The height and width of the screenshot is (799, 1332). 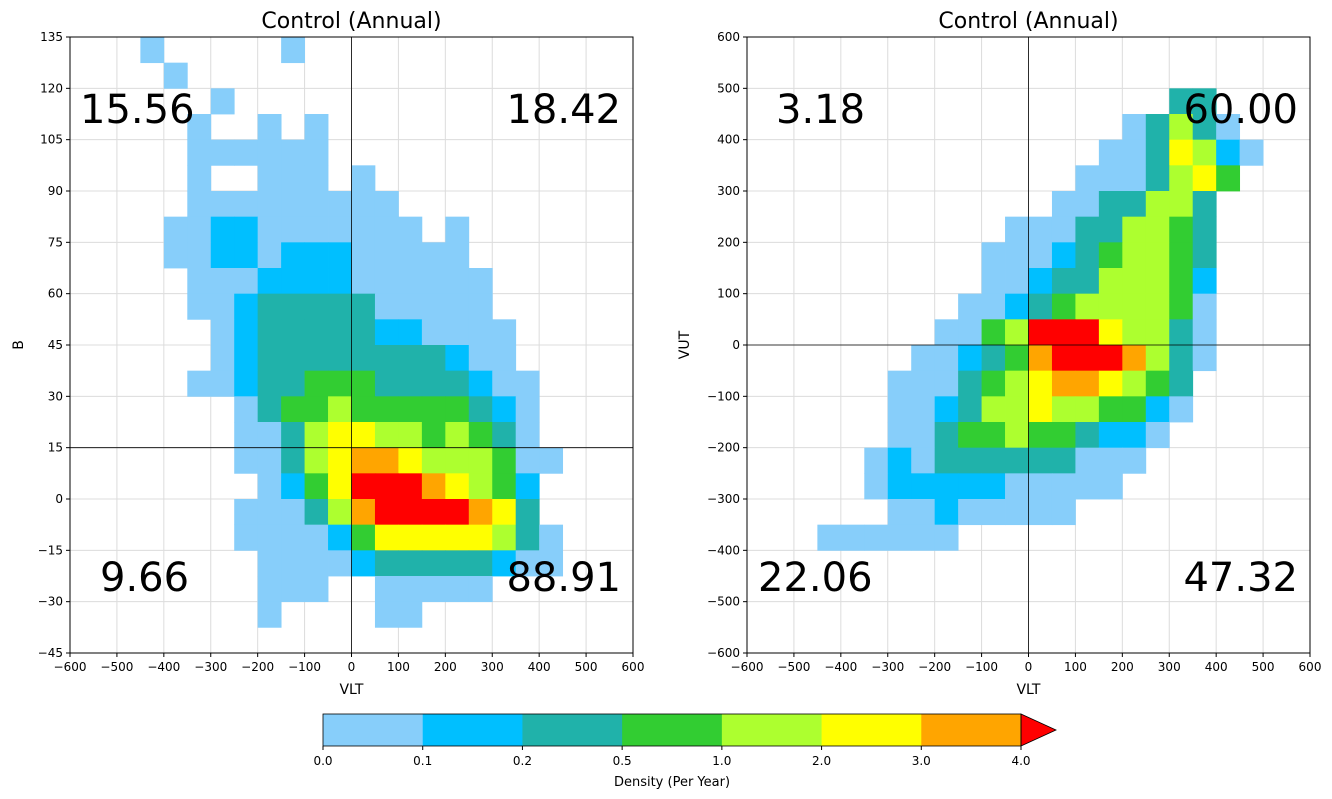 I want to click on left-y-tick-label: −30, so click(x=50, y=602).